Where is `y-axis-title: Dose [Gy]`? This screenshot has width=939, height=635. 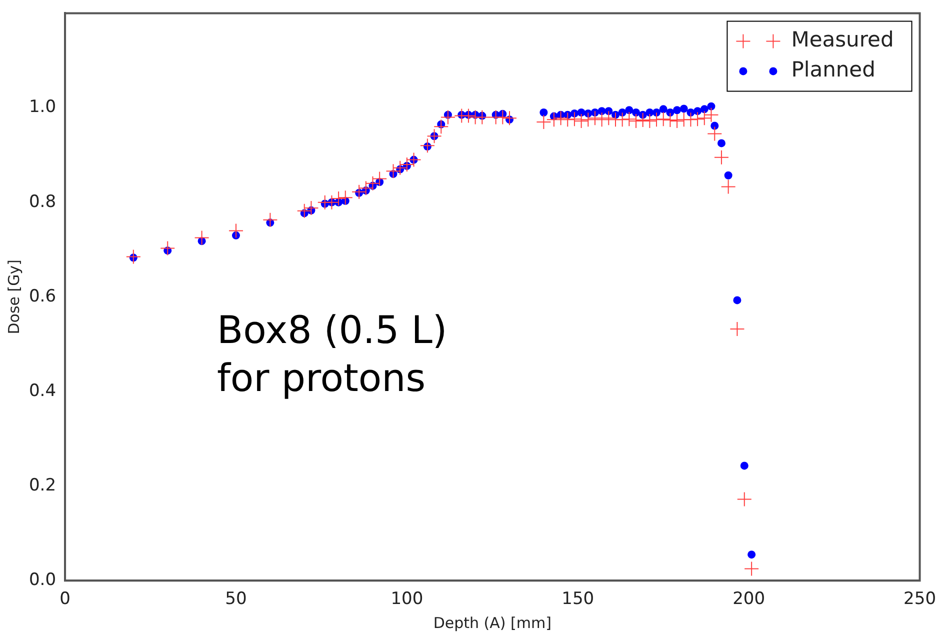 y-axis-title: Dose [Gy] is located at coordinates (13, 297).